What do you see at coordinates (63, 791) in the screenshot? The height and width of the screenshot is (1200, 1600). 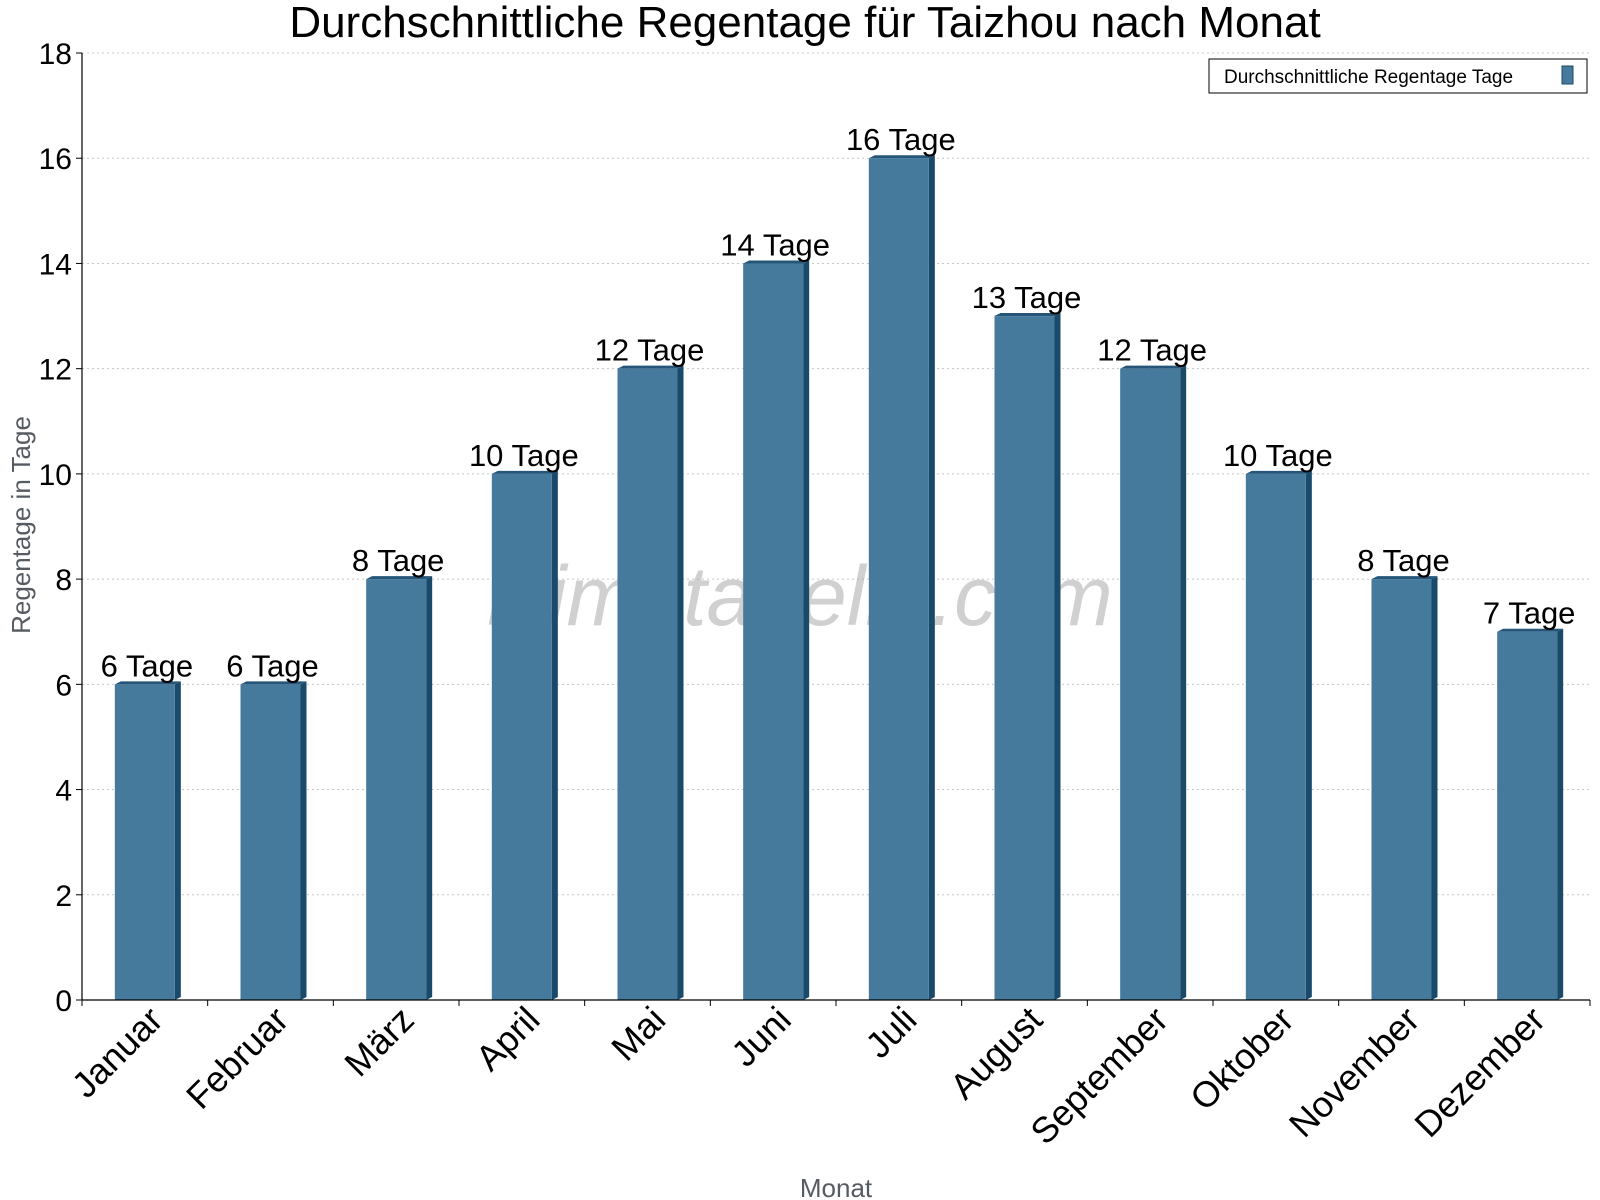 I see `y-tick-label: 4` at bounding box center [63, 791].